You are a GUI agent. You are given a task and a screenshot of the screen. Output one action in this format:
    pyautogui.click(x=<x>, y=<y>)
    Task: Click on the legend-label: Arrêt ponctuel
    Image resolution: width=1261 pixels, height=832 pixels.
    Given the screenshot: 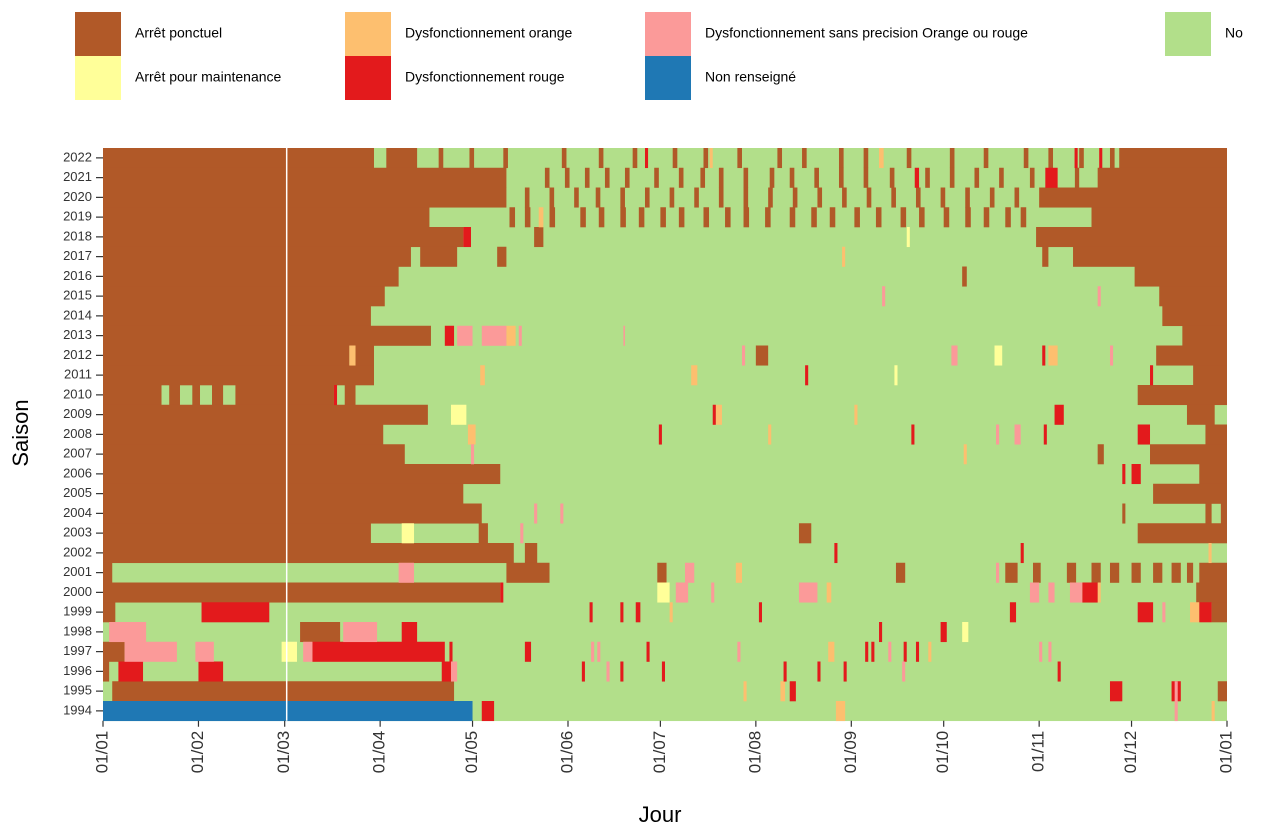 What is the action you would take?
    pyautogui.click(x=178, y=33)
    